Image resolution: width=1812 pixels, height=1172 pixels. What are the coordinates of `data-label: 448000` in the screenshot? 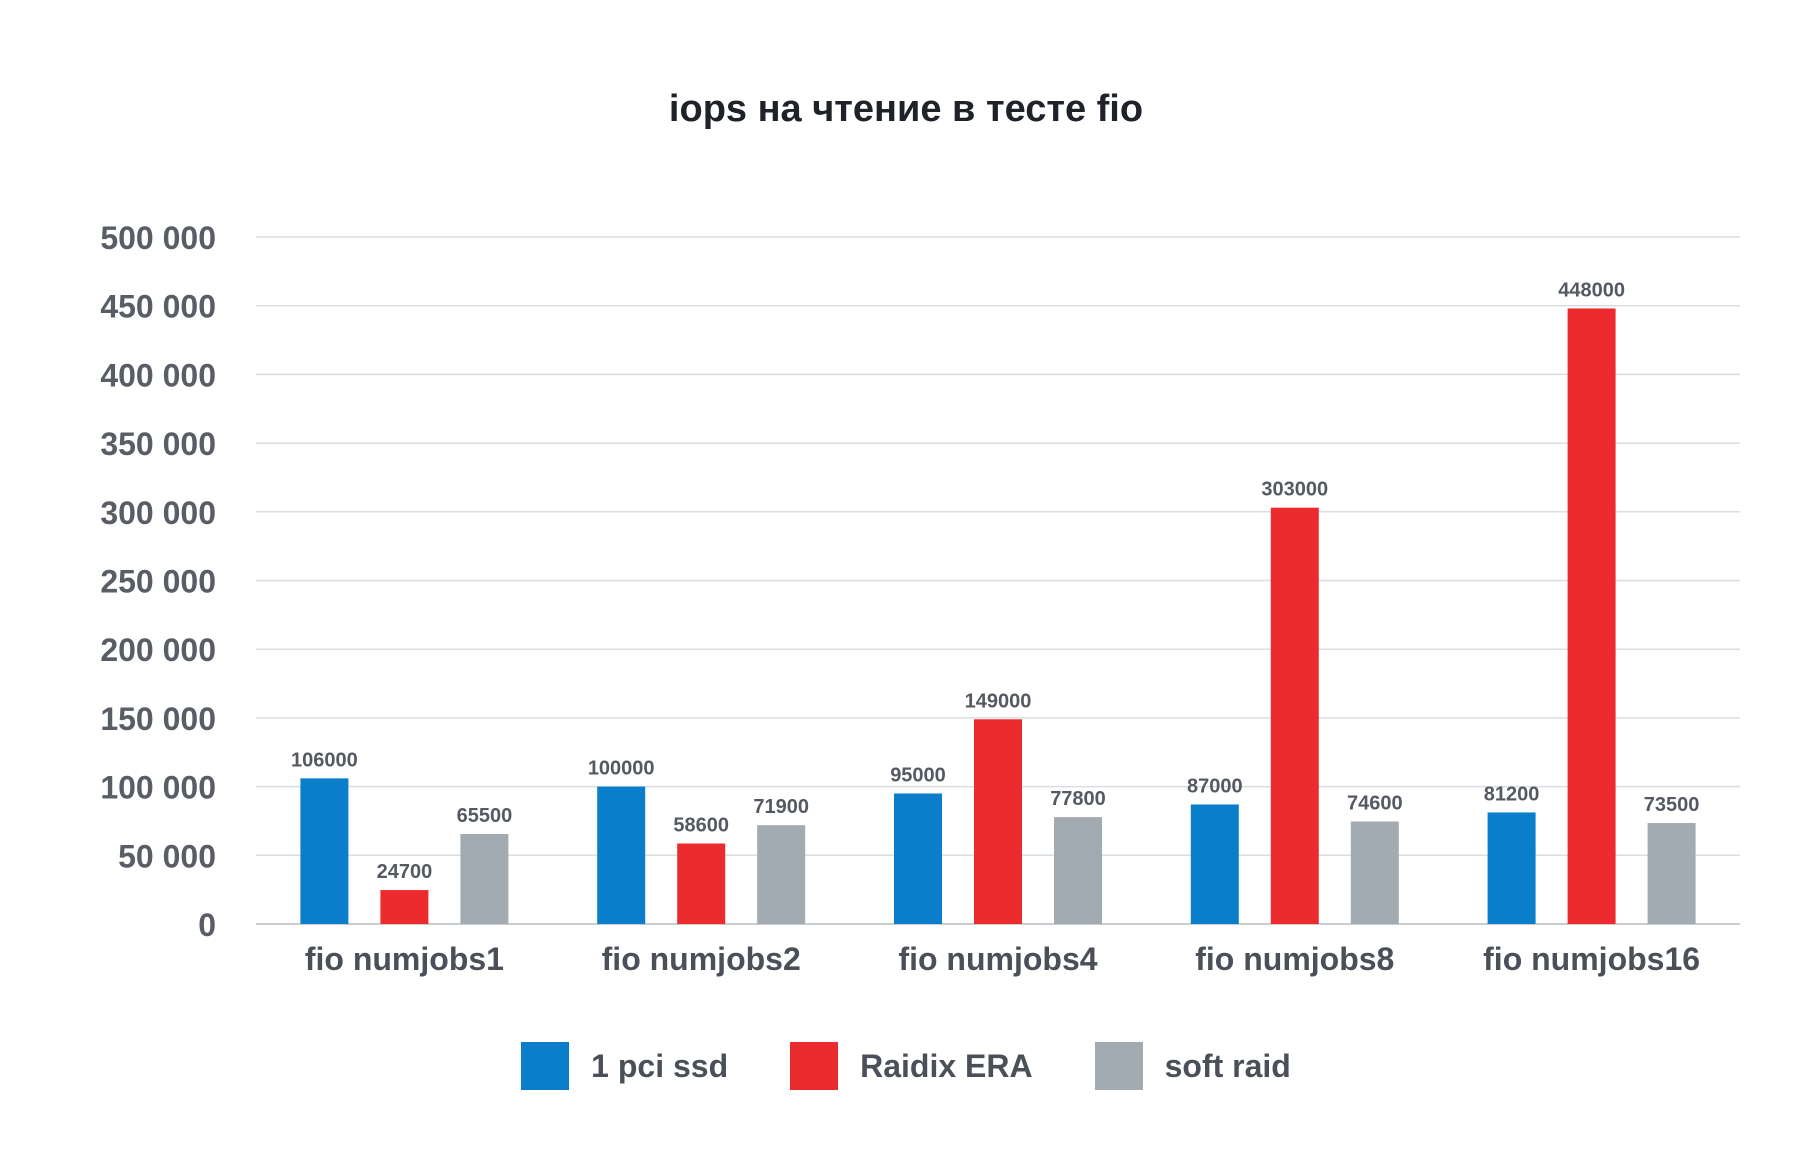 It's located at (1591, 290).